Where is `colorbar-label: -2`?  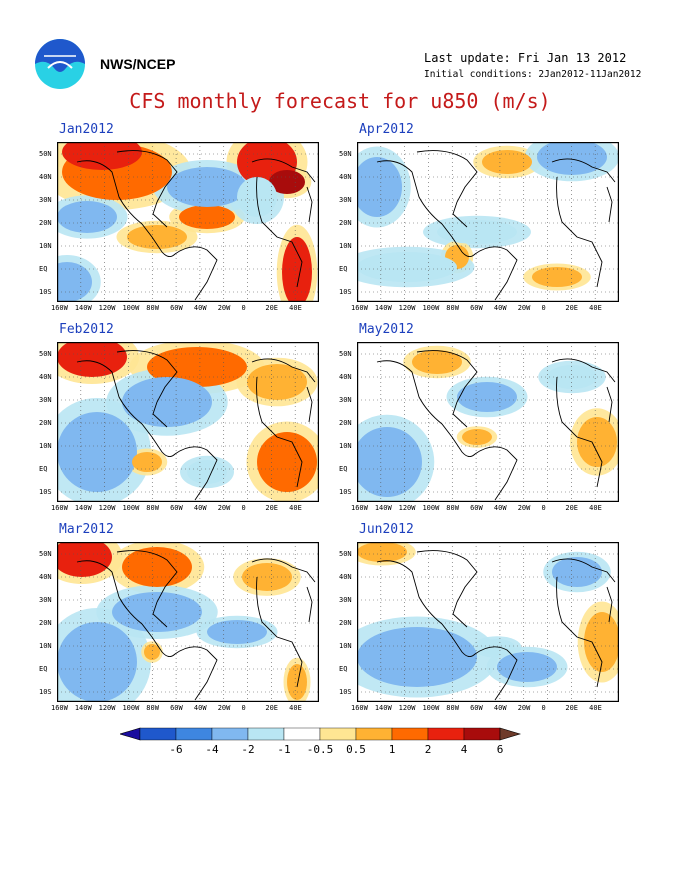 colorbar-label: -2 is located at coordinates (248, 749).